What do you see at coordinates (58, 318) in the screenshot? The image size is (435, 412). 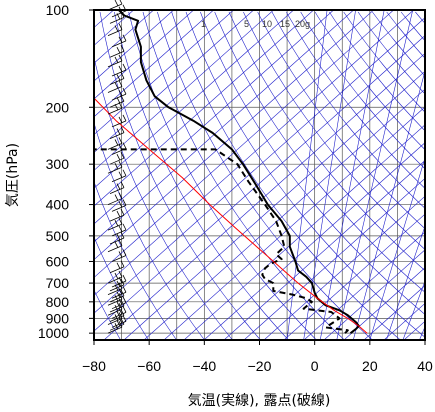 I see `y-tick-label: 900` at bounding box center [58, 318].